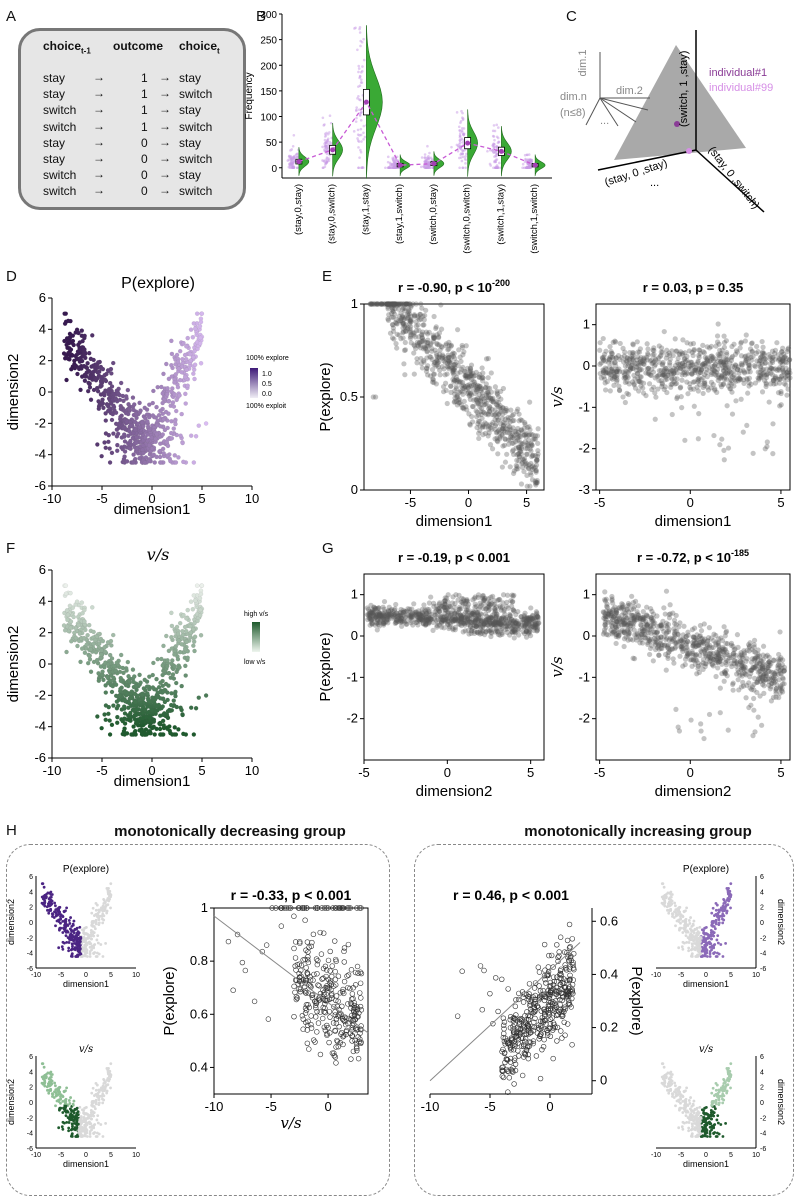 The height and width of the screenshot is (1200, 800). Describe the element at coordinates (201, 770) in the screenshot. I see `x-tick-label: 5` at that location.